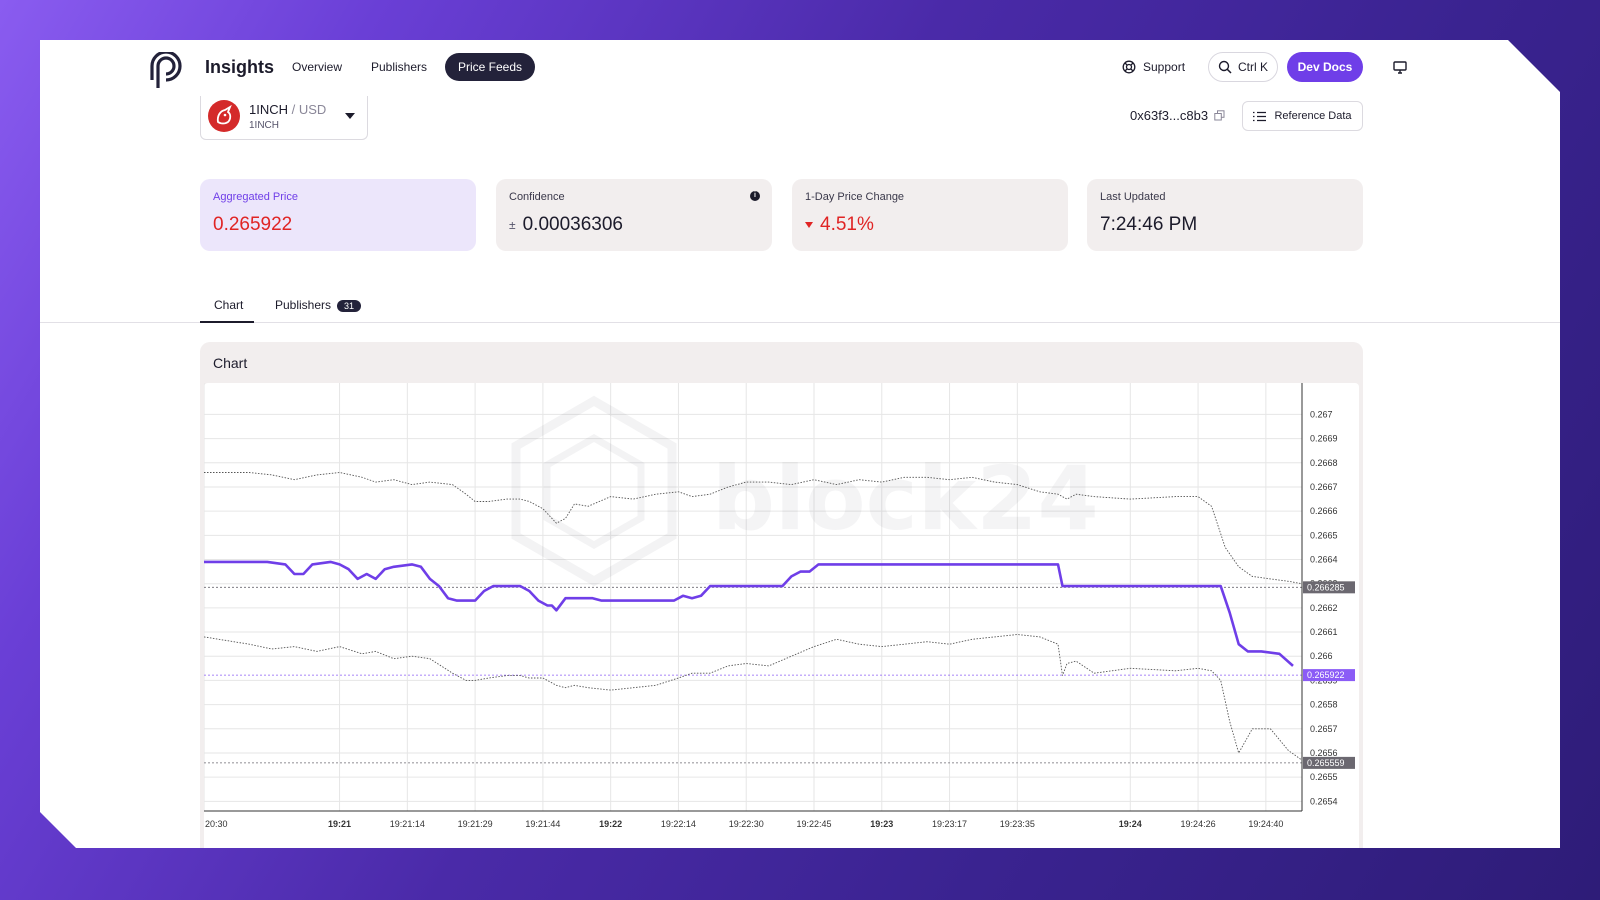 The width and height of the screenshot is (1600, 900). Describe the element at coordinates (1400, 67) in the screenshot. I see `monitor-icon` at that location.